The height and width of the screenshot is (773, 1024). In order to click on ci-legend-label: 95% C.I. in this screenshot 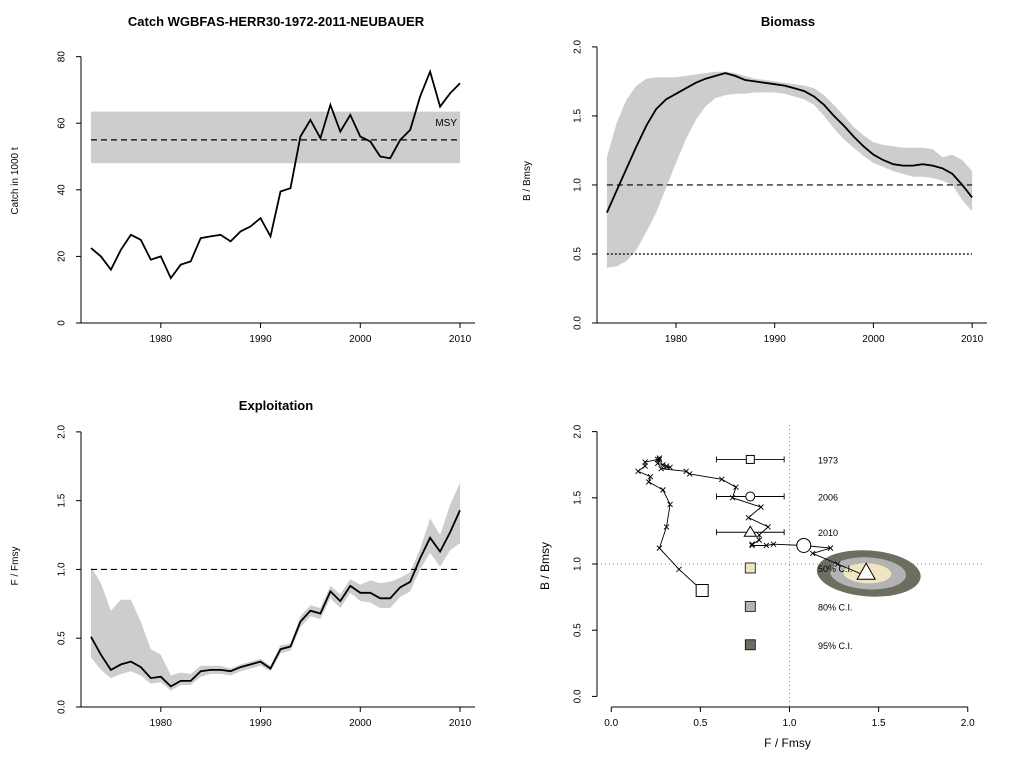, I will do `click(835, 646)`.